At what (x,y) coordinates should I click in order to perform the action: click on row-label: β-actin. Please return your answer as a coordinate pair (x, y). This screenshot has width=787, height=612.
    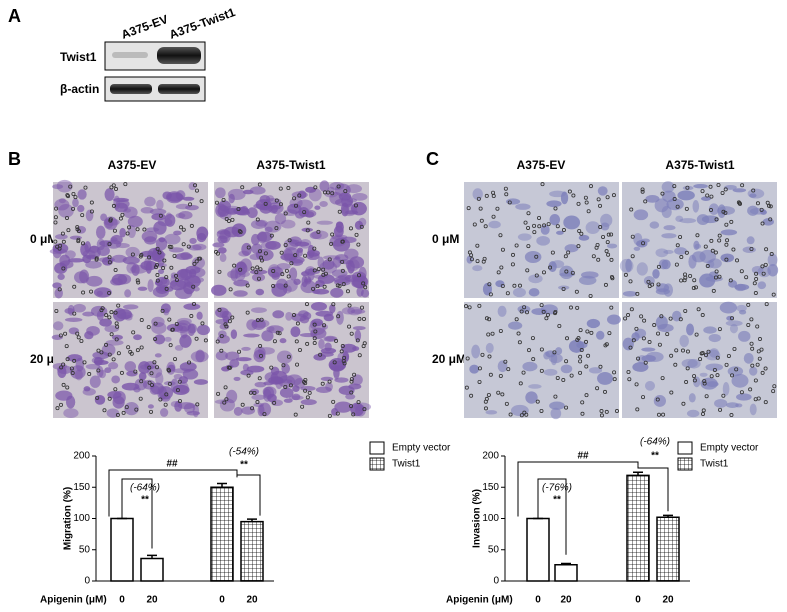
    Looking at the image, I should click on (79, 89).